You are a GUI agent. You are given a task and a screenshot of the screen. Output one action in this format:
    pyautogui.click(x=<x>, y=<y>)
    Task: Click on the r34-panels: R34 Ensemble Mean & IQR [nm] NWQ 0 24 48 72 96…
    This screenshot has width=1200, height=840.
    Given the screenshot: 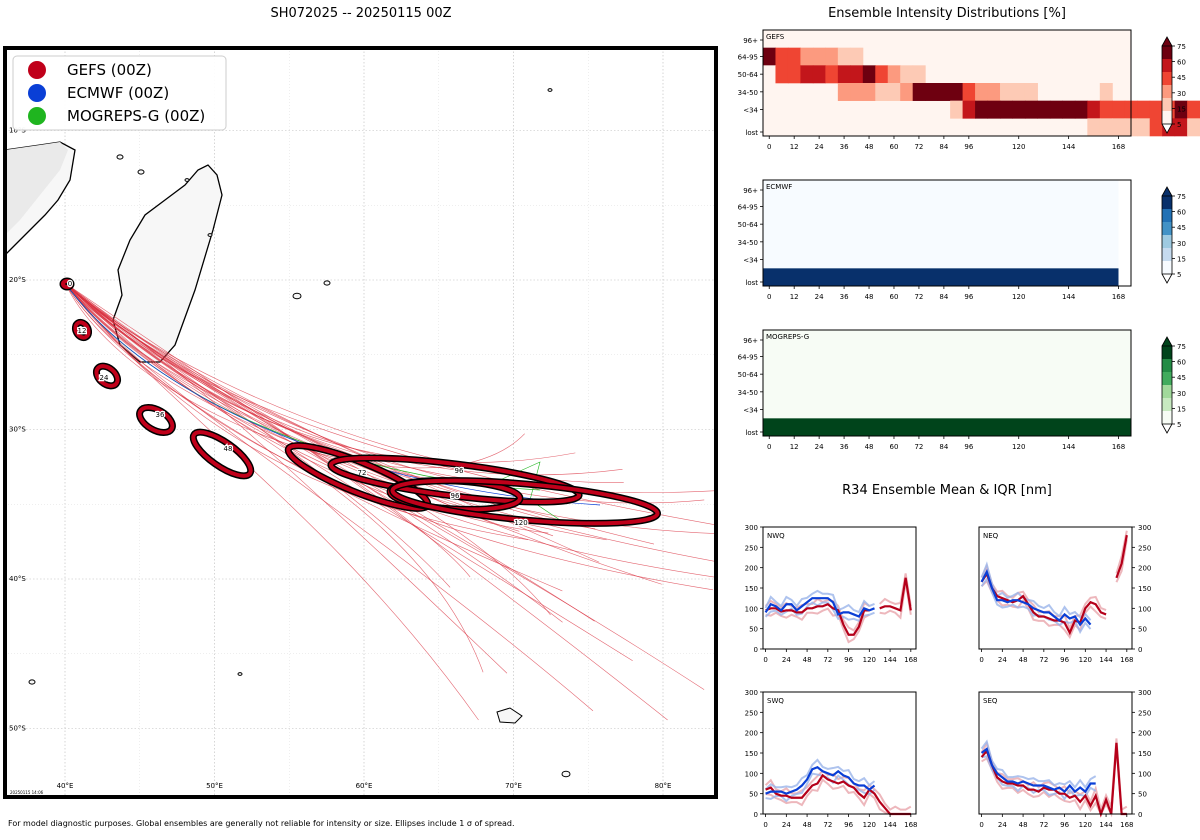 What is the action you would take?
    pyautogui.click(x=948, y=656)
    